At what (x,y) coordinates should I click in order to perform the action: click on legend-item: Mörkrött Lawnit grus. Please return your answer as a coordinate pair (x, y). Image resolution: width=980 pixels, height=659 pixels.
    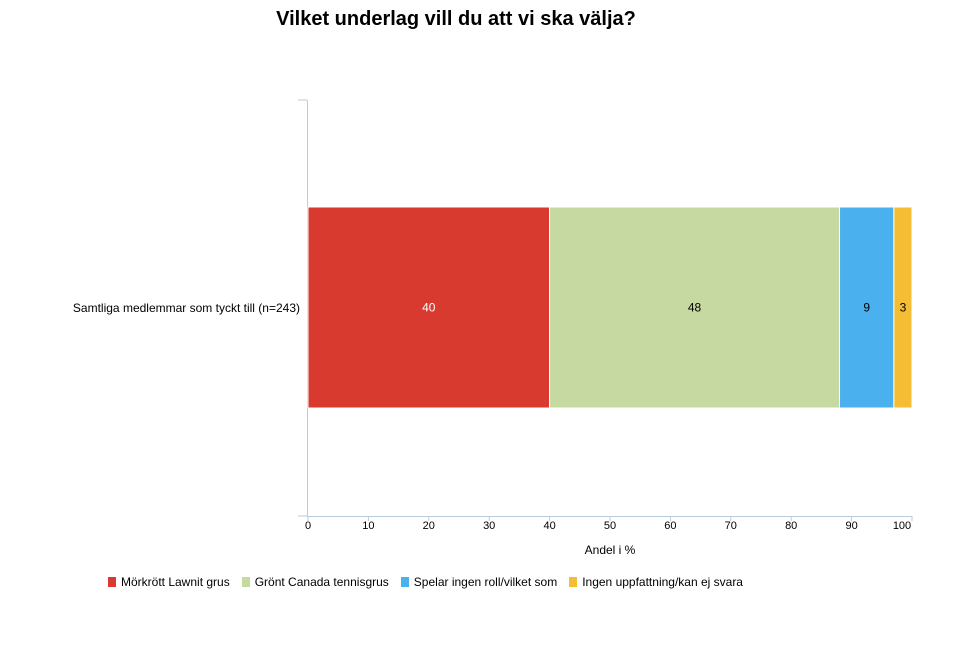
    Looking at the image, I should click on (169, 582).